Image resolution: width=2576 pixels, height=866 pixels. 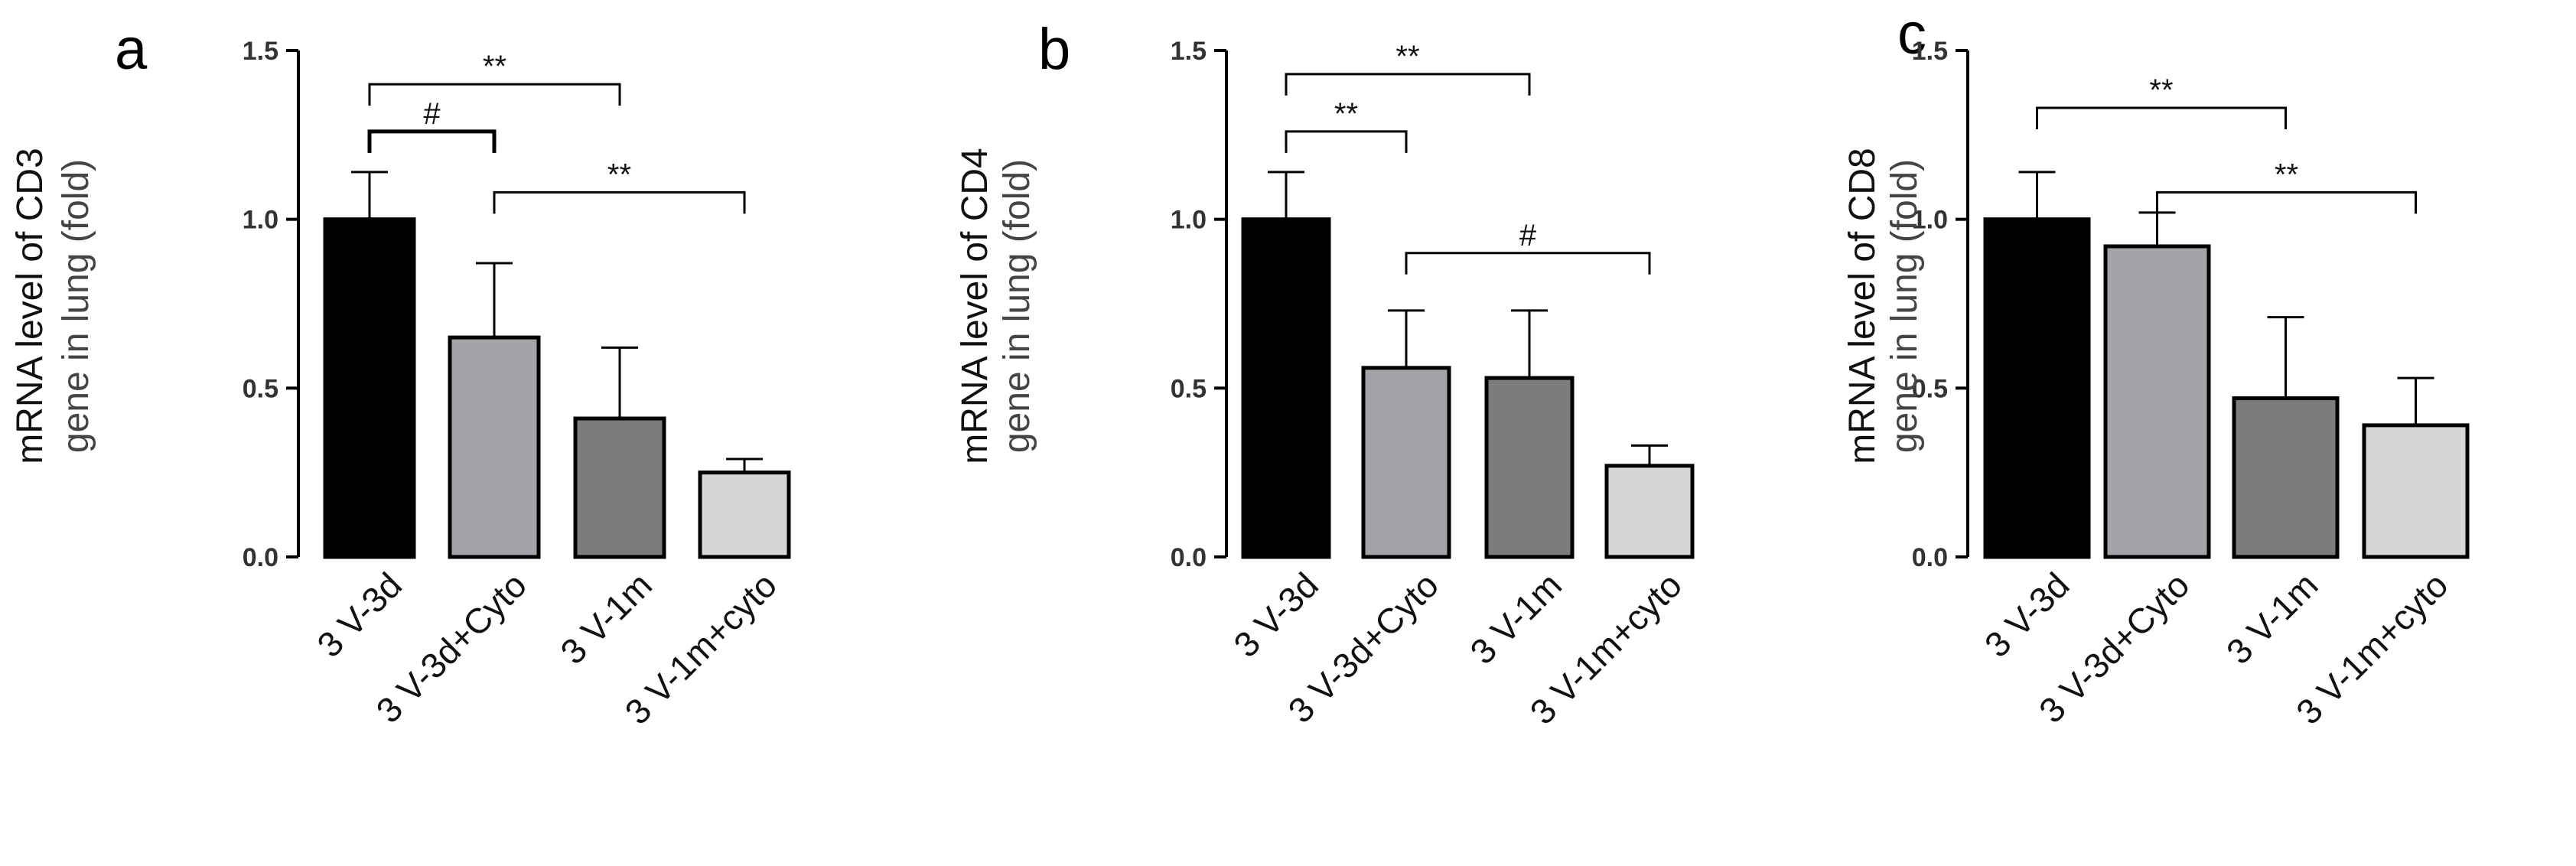 What do you see at coordinates (1863, 306) in the screenshot?
I see `y-axis-label-line1: mRNA level of CD8` at bounding box center [1863, 306].